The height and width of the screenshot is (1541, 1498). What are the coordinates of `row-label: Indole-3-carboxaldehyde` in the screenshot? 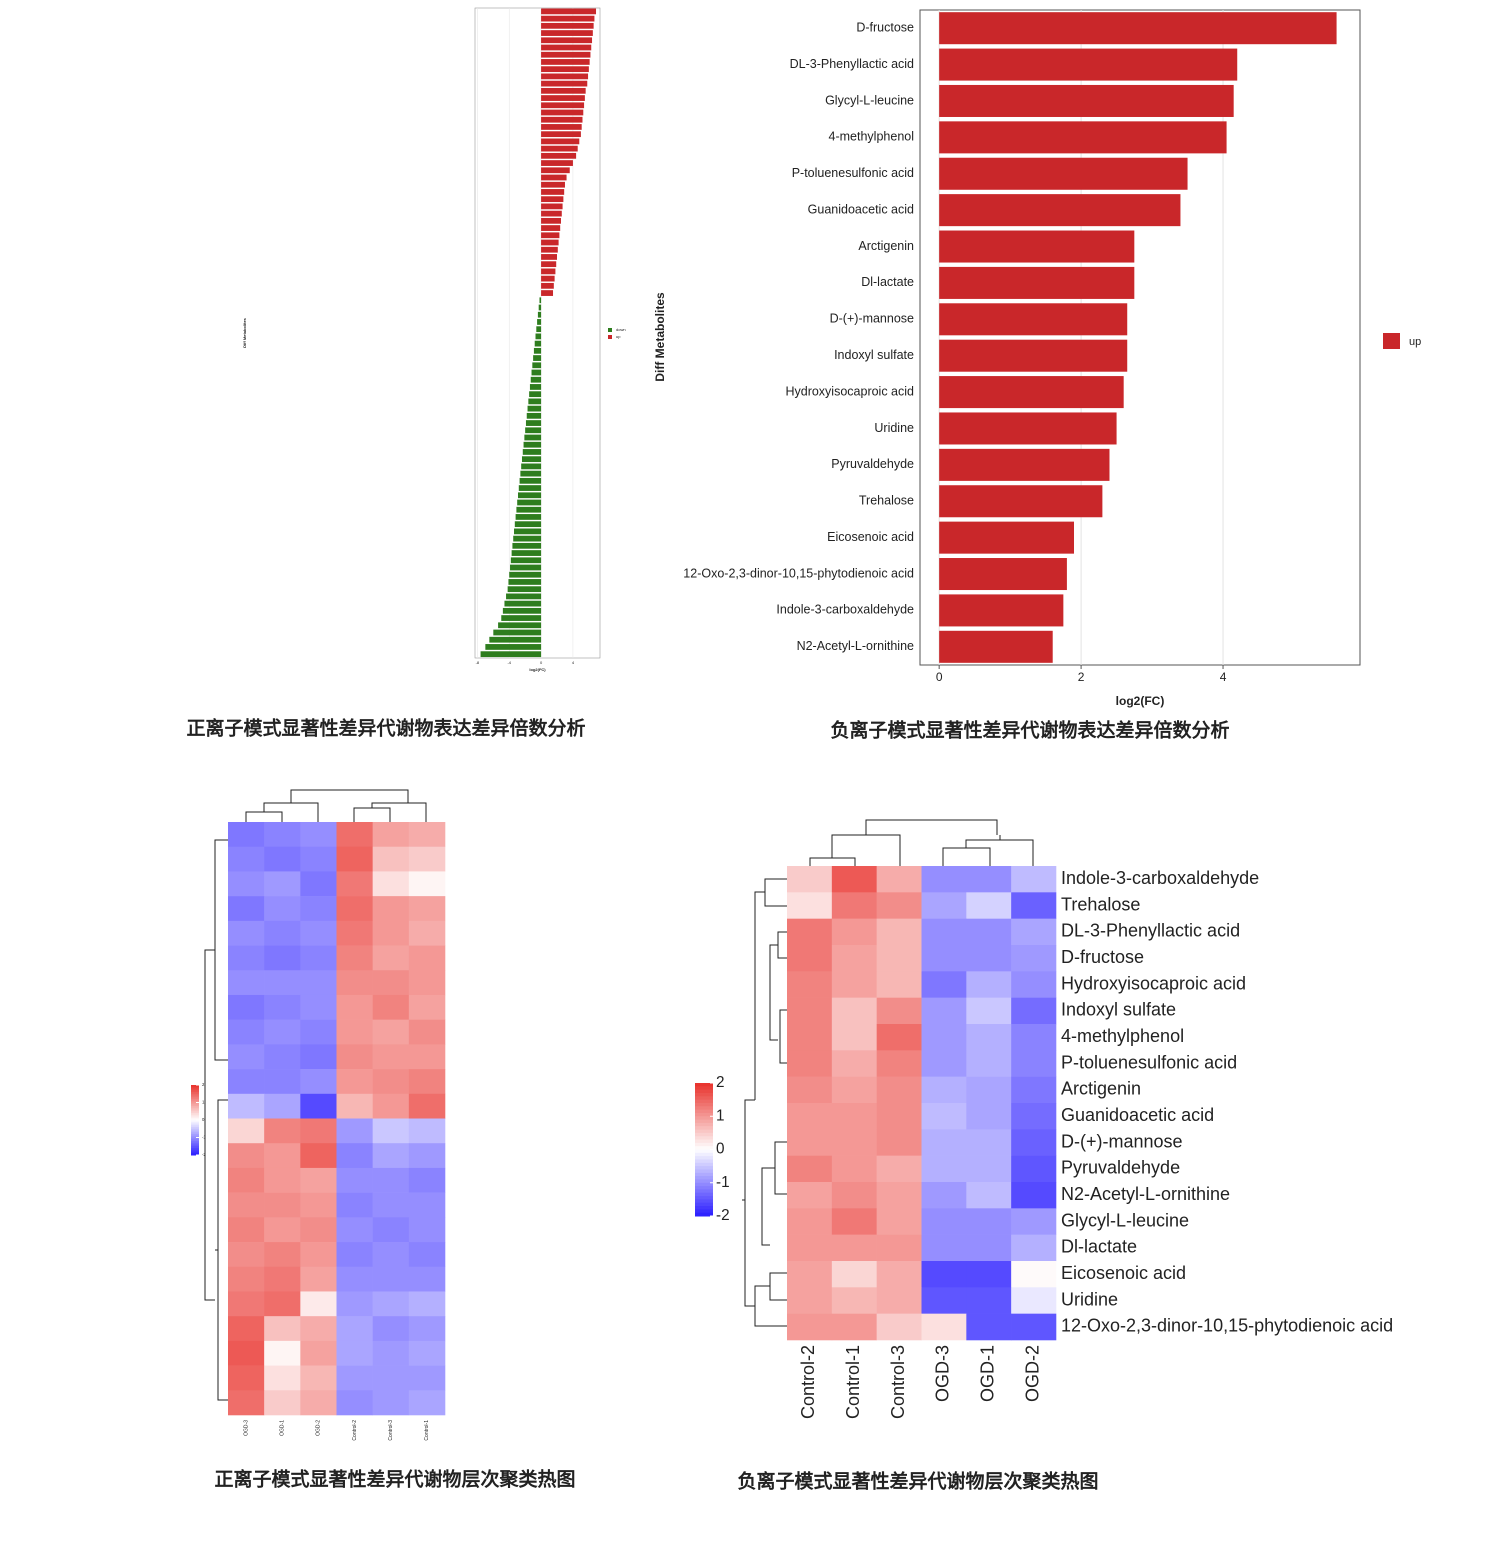 It's located at (1160, 878).